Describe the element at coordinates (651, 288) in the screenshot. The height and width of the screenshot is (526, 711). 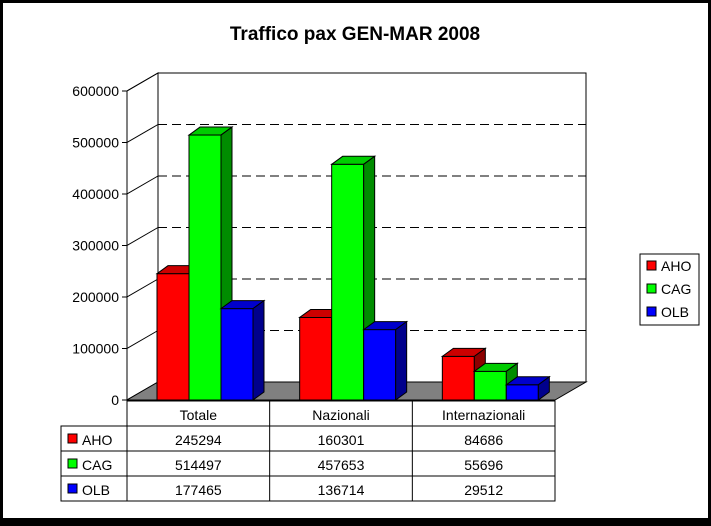
I see `legend-key-cag` at that location.